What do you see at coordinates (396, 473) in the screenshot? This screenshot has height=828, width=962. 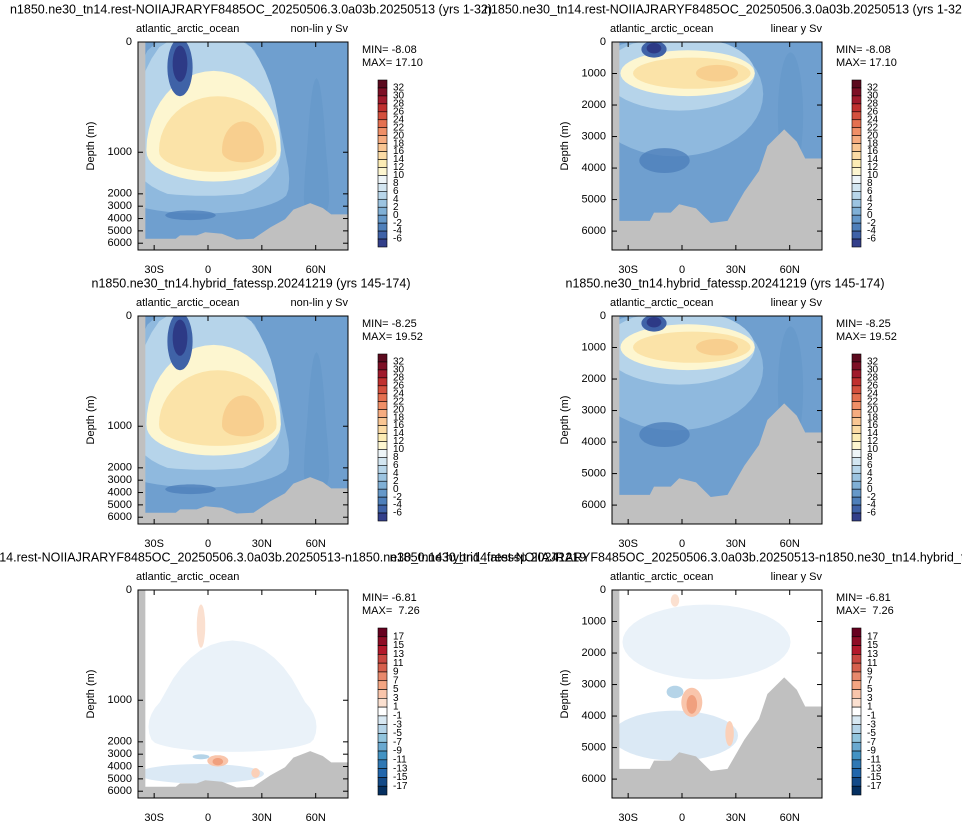 I see `colorbar-label: 4` at bounding box center [396, 473].